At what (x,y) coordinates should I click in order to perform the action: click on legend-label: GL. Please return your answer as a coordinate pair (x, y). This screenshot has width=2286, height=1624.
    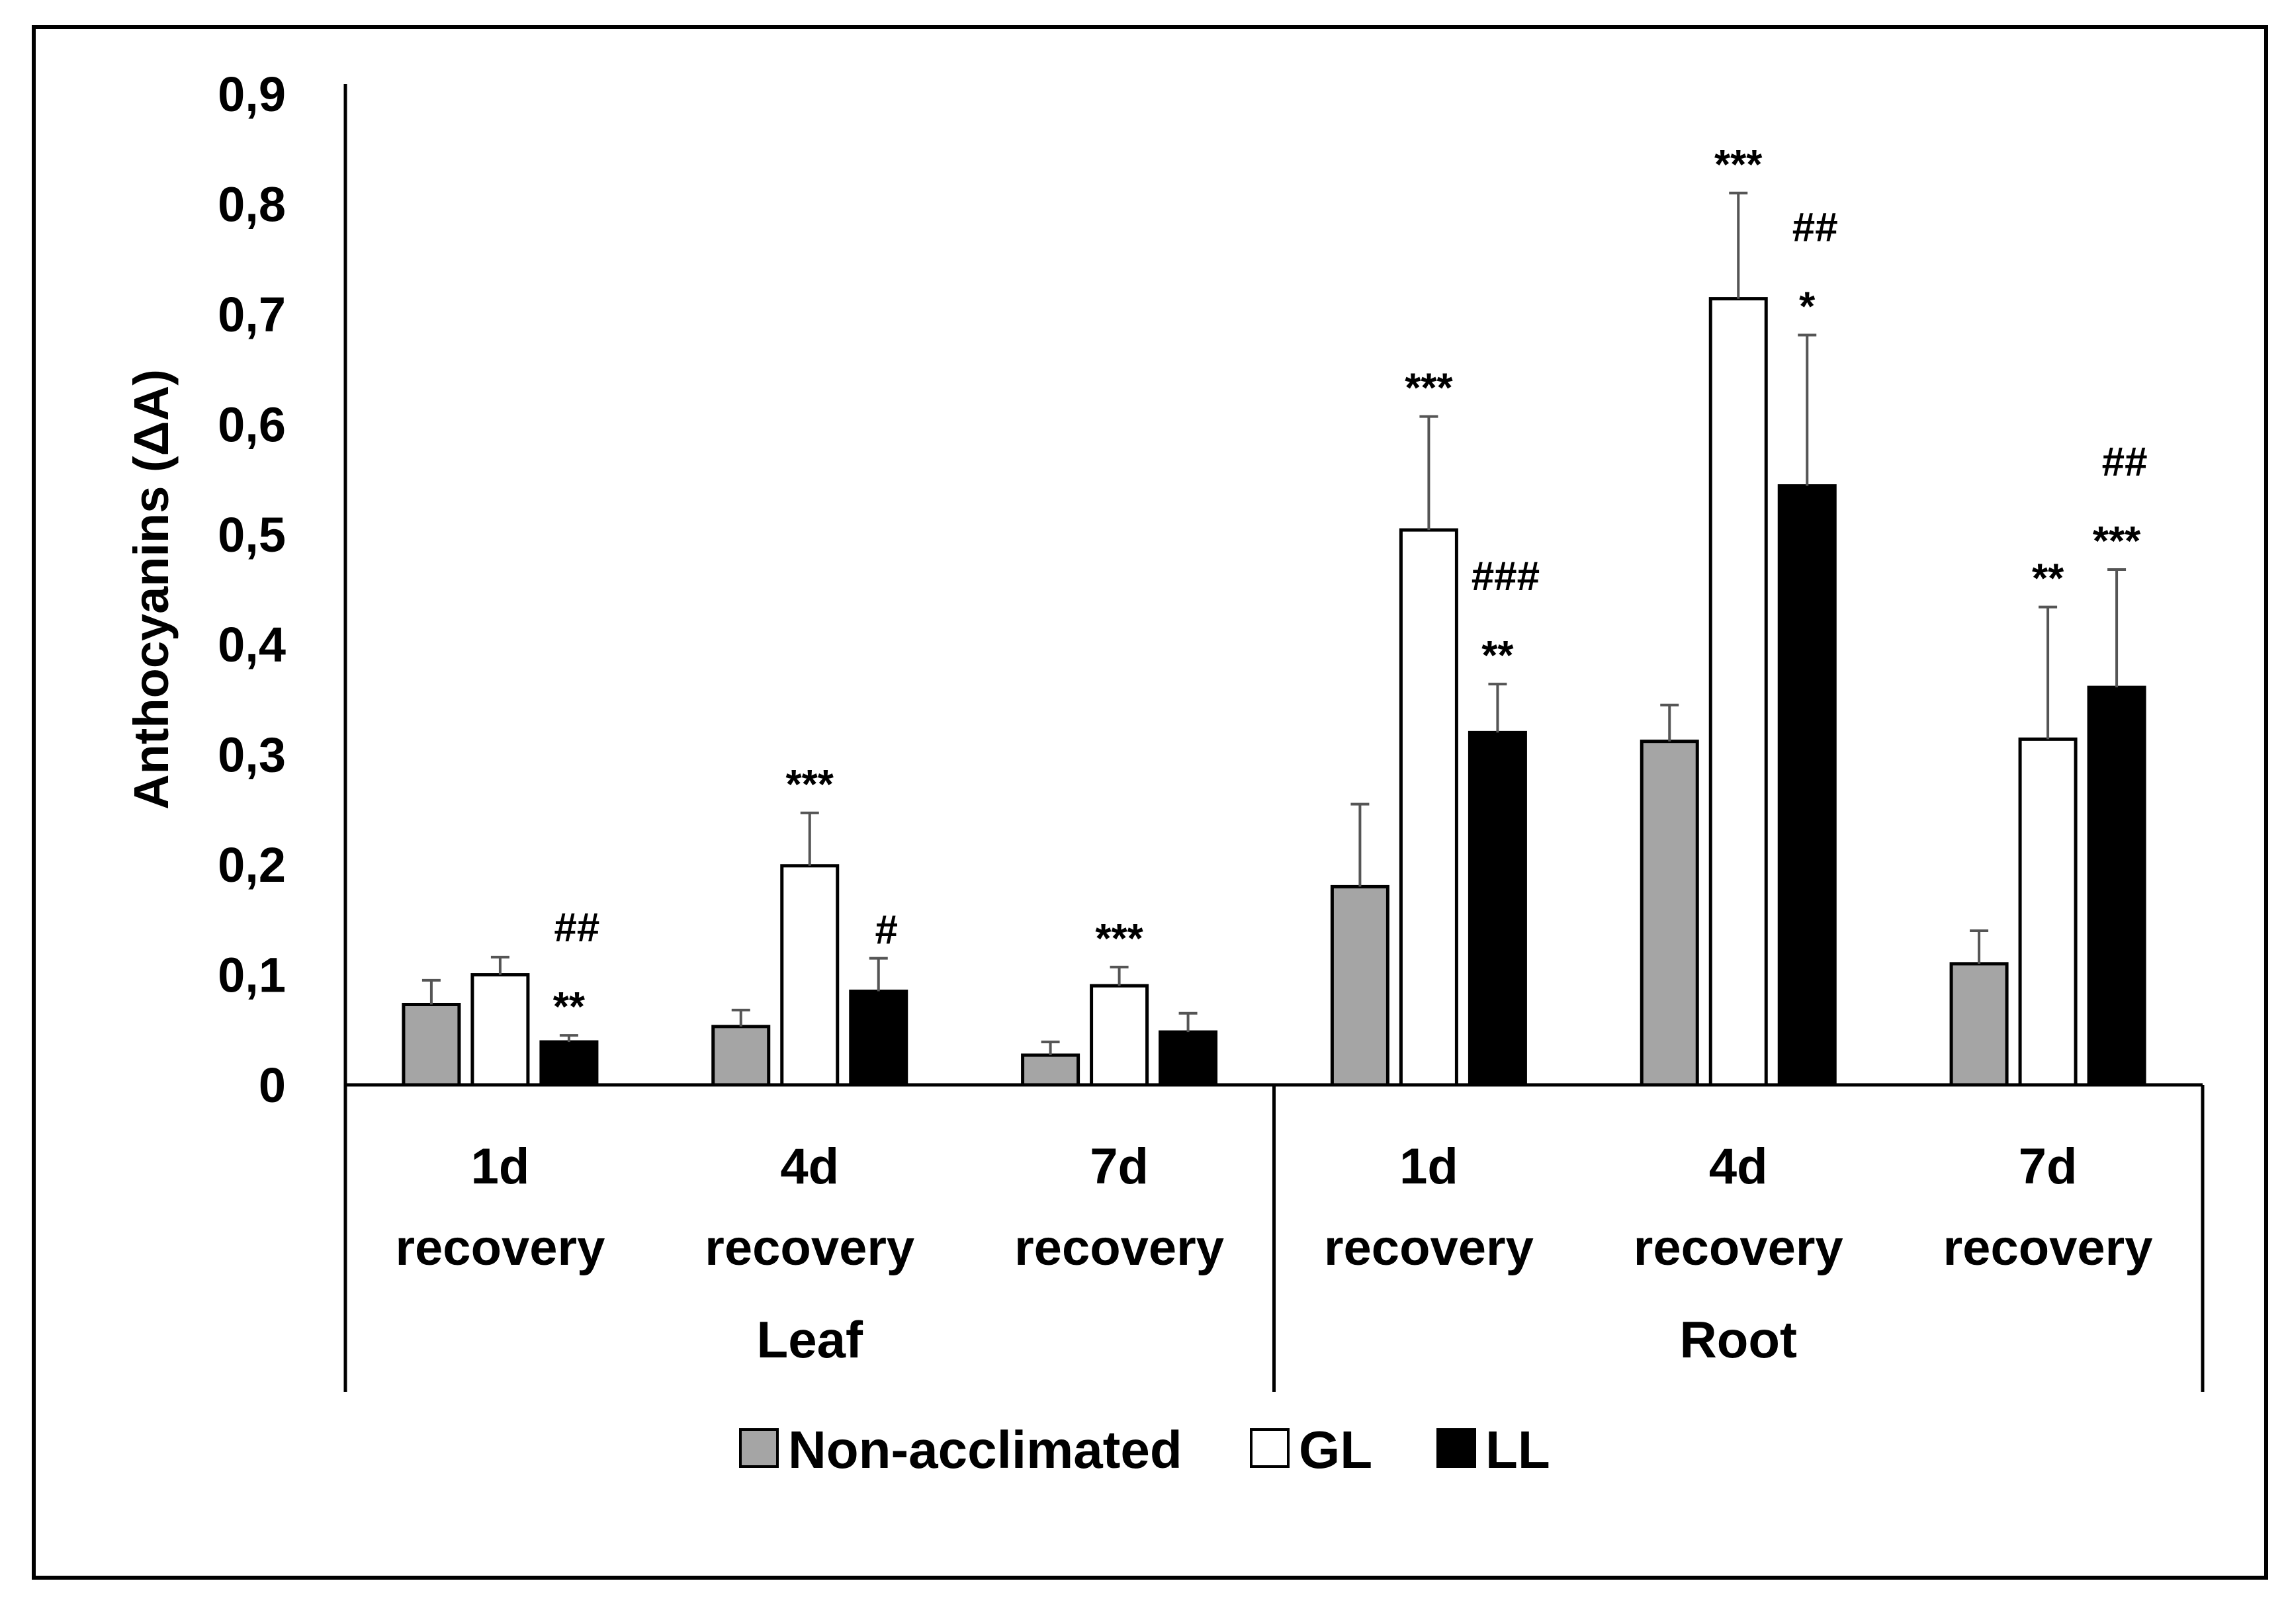
    Looking at the image, I should click on (1335, 1449).